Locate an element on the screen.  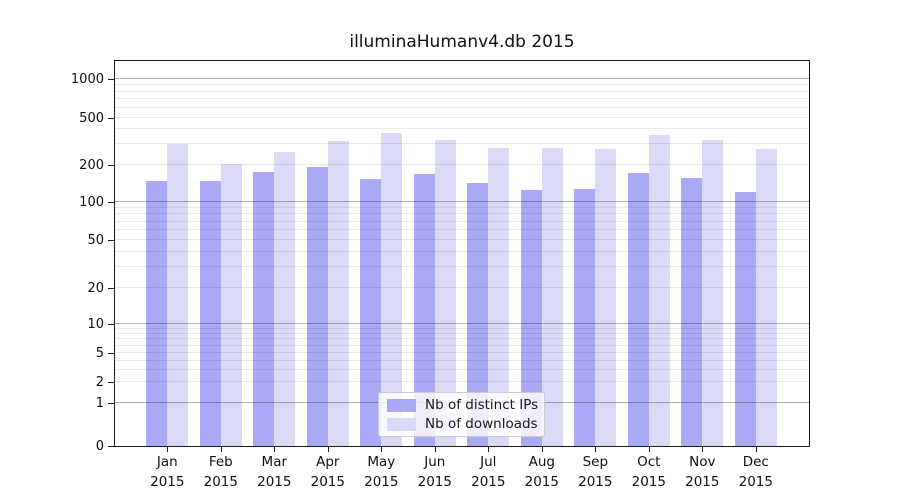
bar-downloads-aug is located at coordinates (552, 296).